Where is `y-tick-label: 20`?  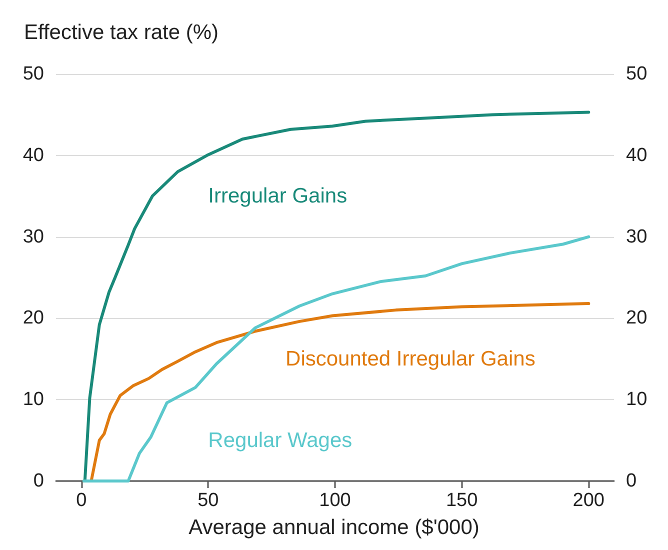 y-tick-label: 20 is located at coordinates (33, 318).